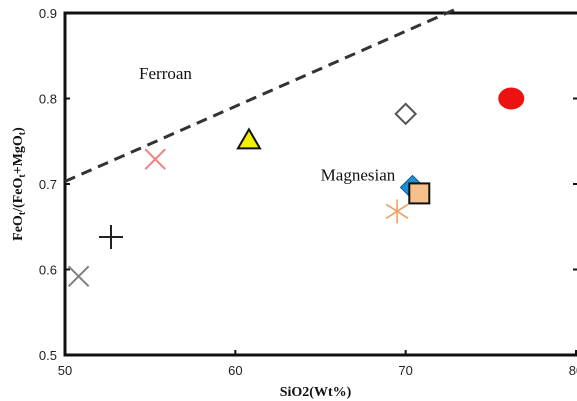 This screenshot has height=401, width=577. I want to click on y-title-part: /(FeO, so click(18, 195).